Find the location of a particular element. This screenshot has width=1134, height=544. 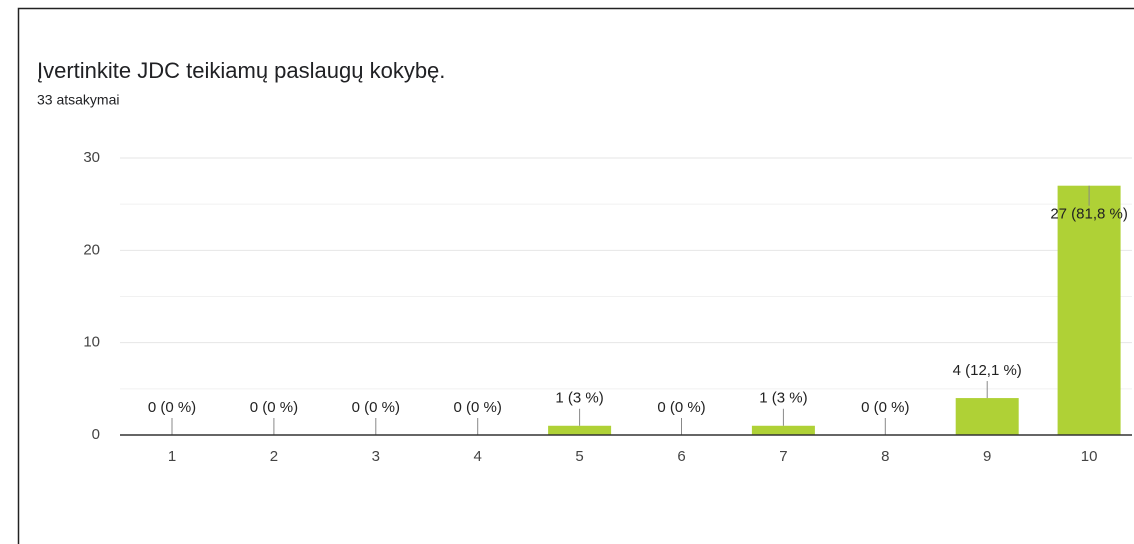

x-tick-label: 8 is located at coordinates (885, 456).